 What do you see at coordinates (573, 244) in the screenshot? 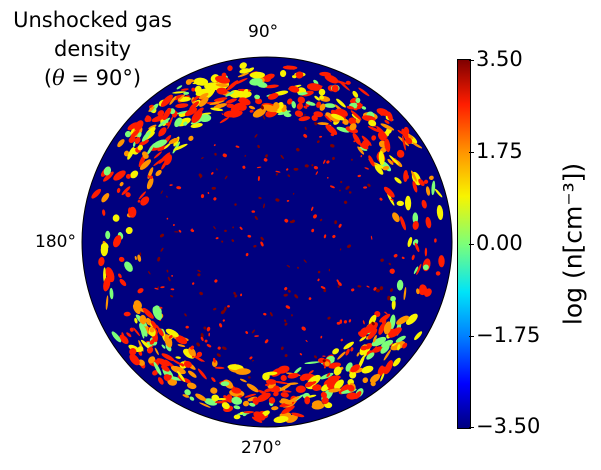
I see `colorbar-label: log (n[cm⁻³])` at bounding box center [573, 244].